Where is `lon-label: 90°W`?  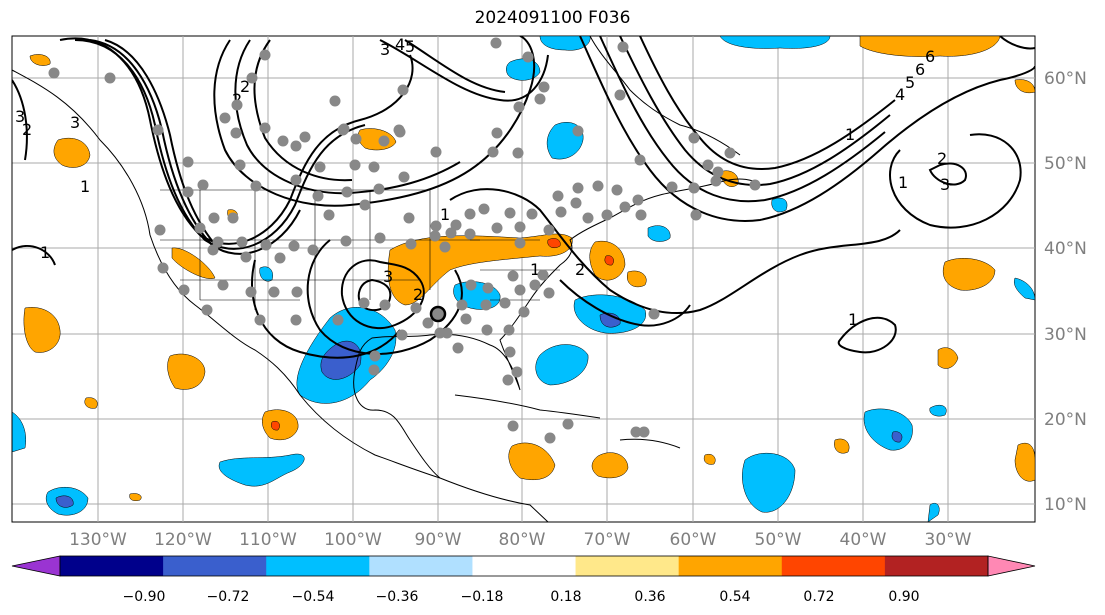 lon-label: 90°W is located at coordinates (438, 540).